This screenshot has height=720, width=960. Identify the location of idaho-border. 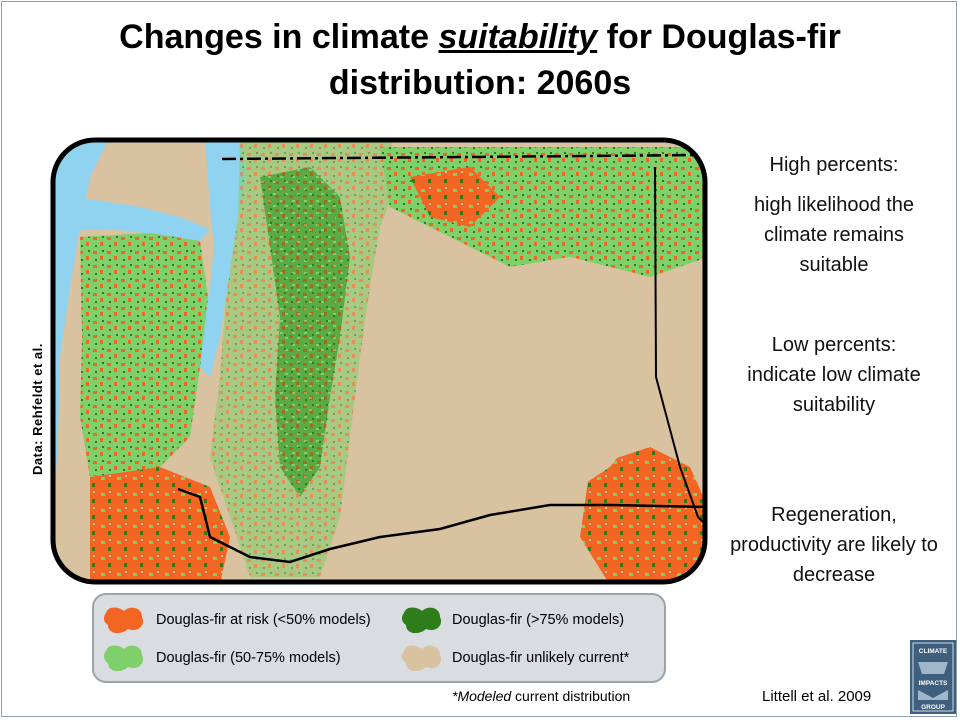
(679, 347).